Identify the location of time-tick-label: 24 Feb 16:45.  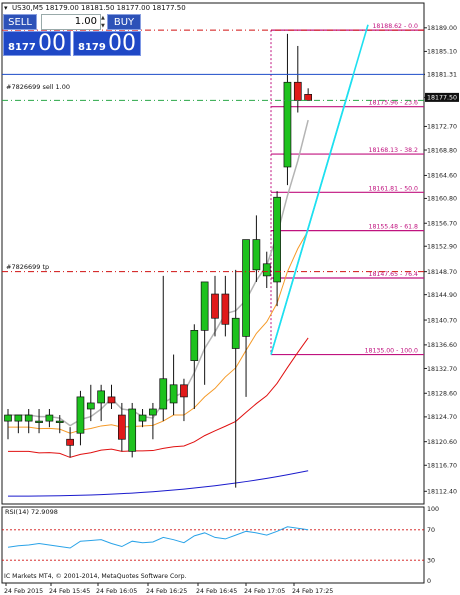
(216, 591).